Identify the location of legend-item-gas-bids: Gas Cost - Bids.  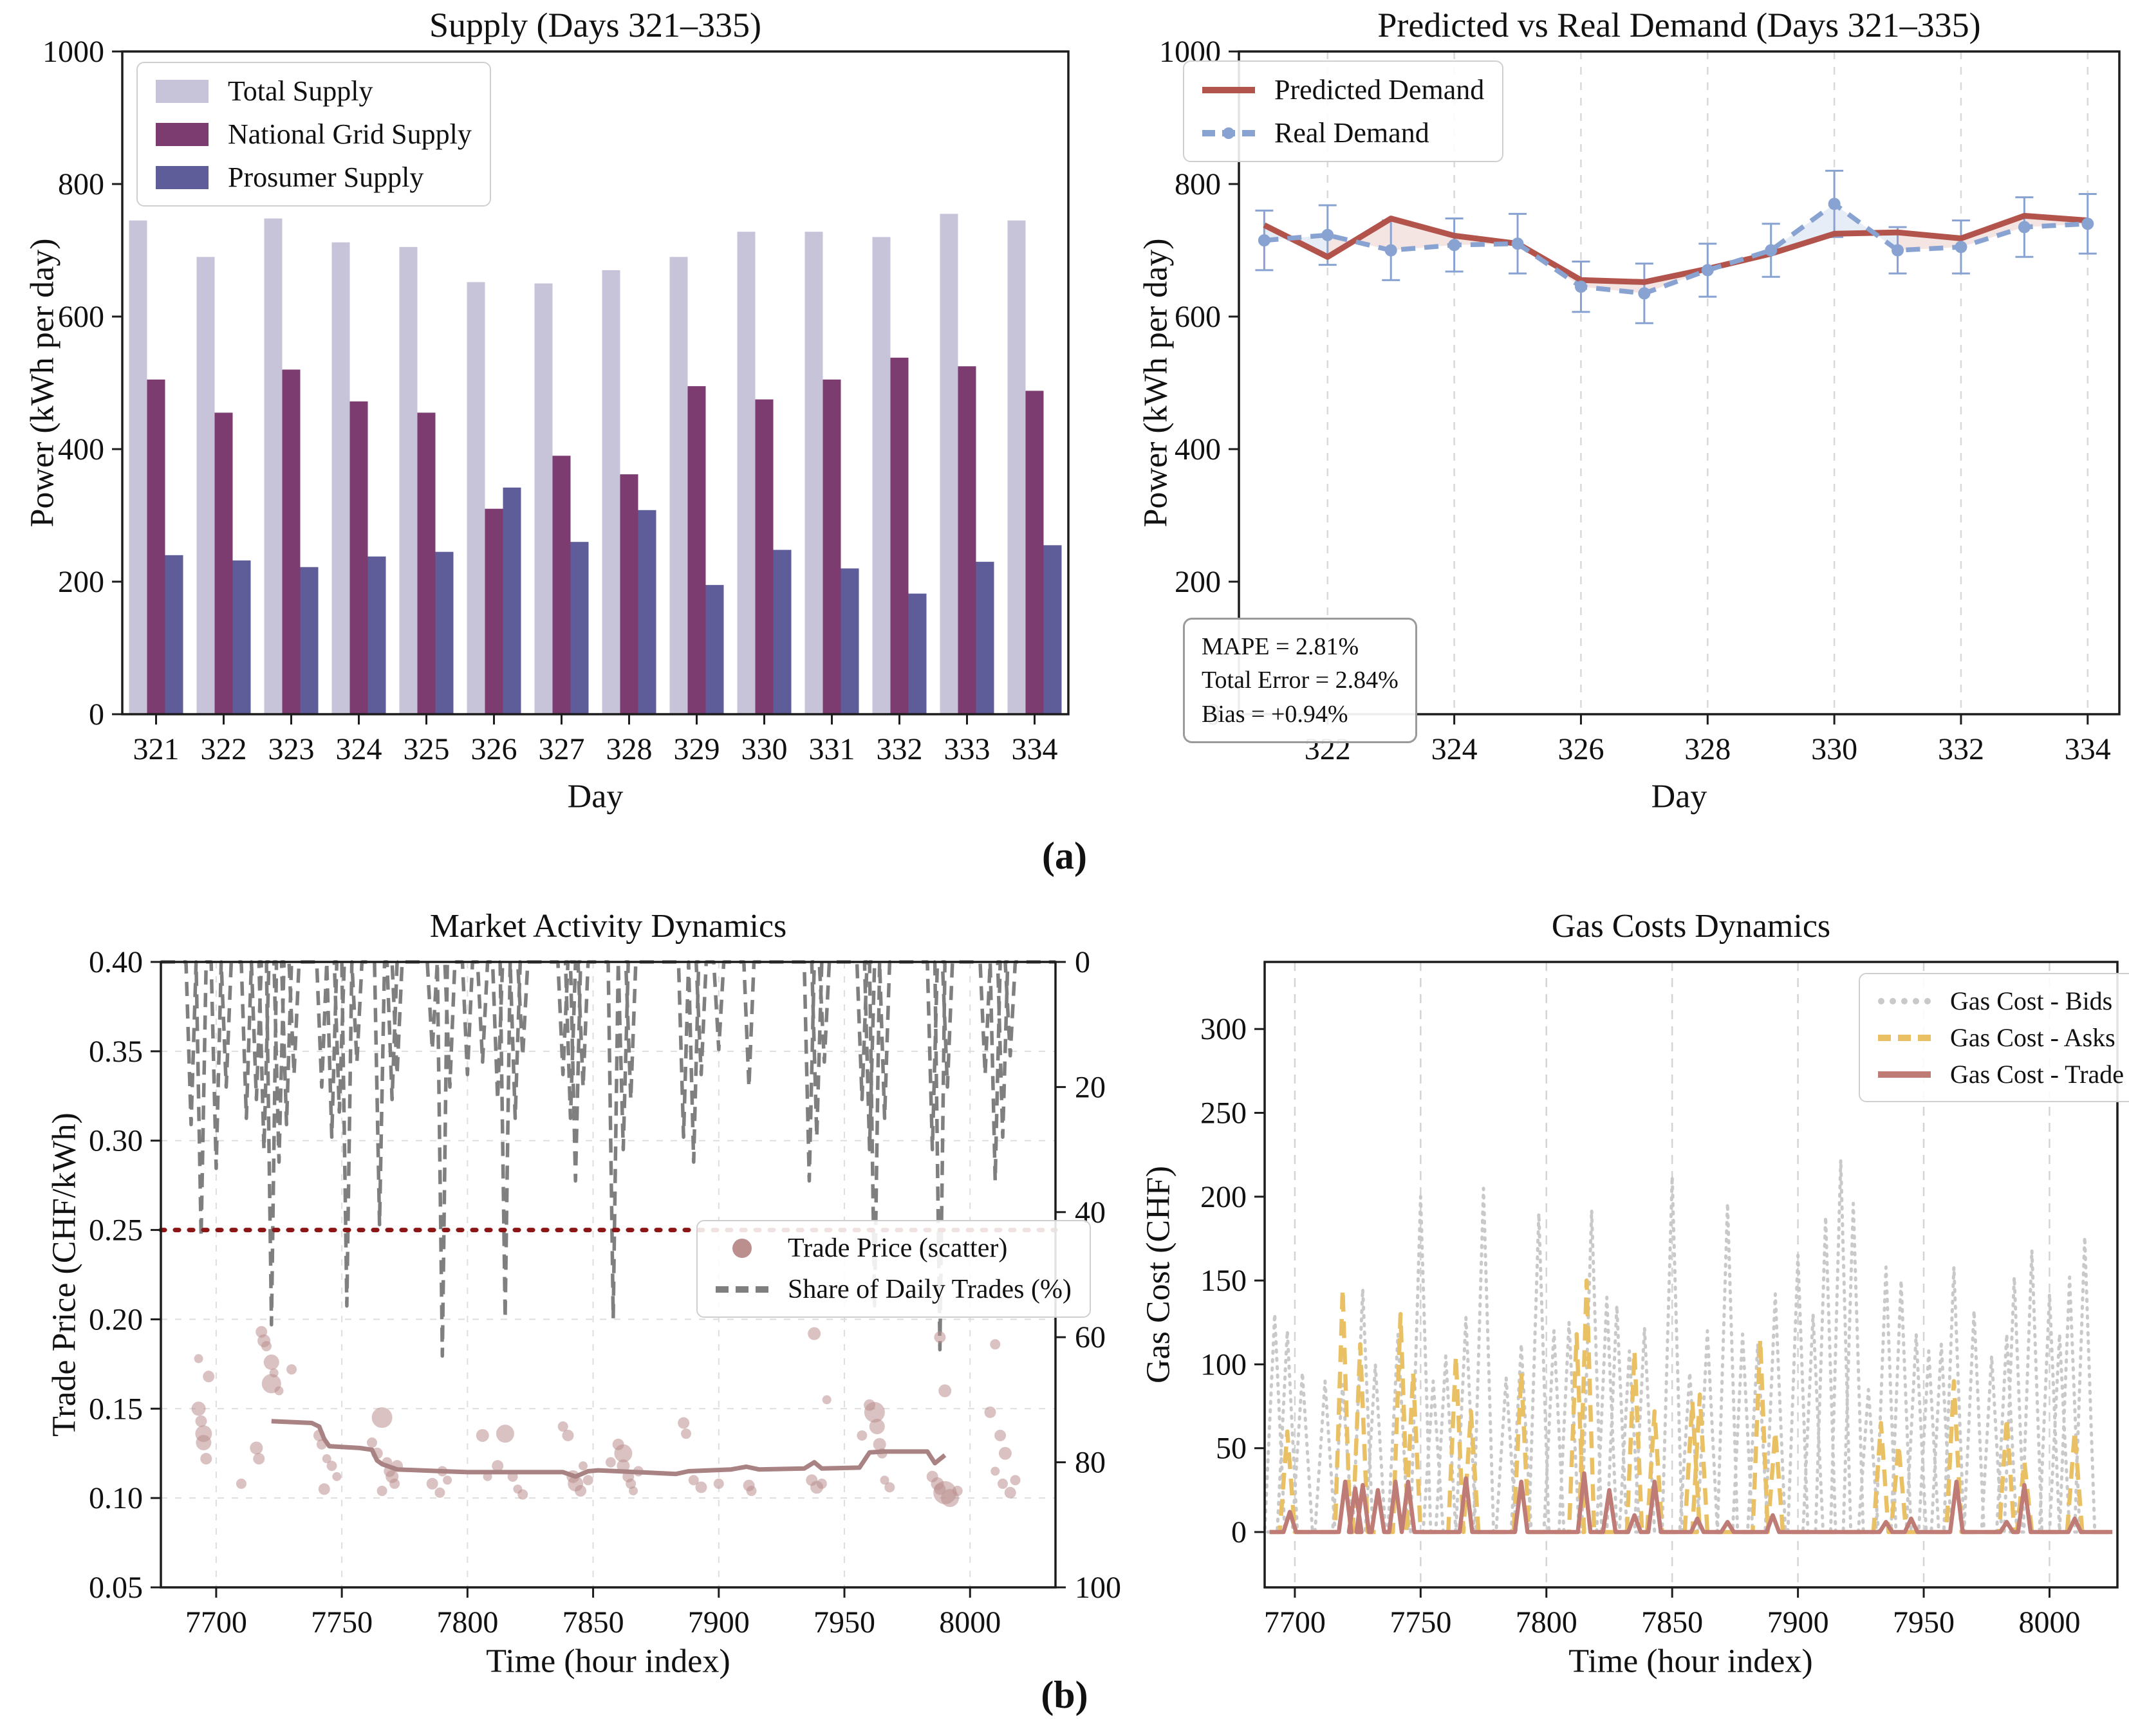
(2001, 1001).